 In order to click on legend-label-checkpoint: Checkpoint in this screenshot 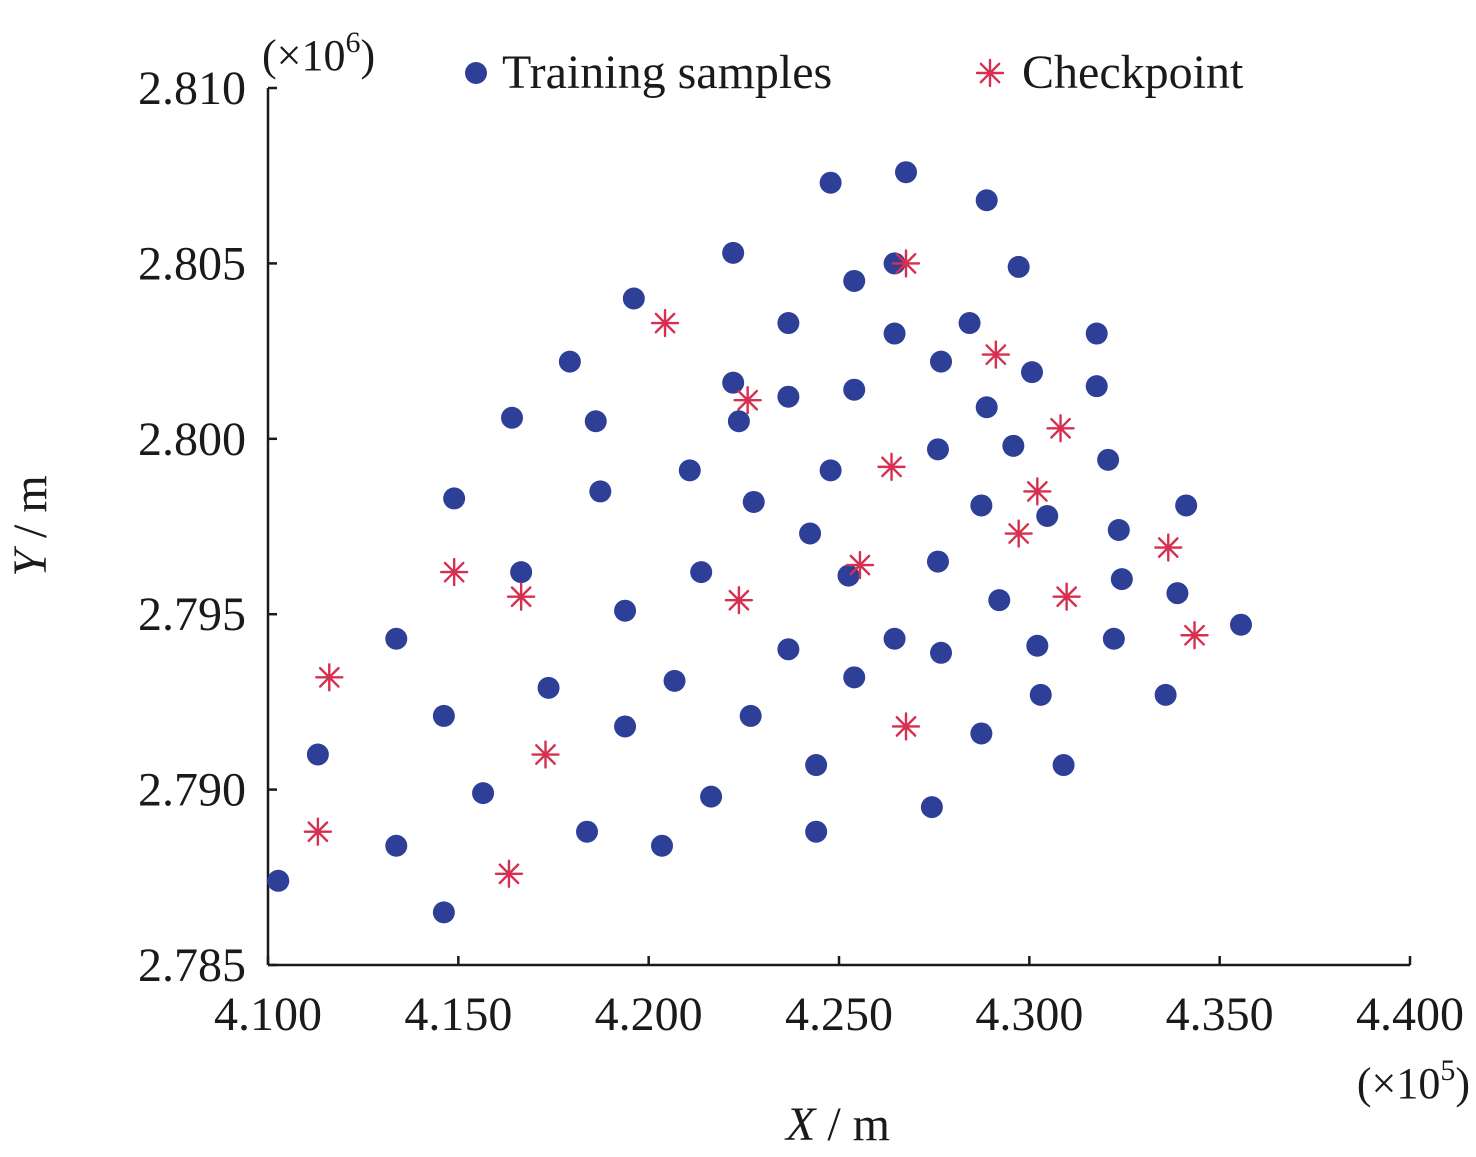, I will do `click(1133, 72)`.